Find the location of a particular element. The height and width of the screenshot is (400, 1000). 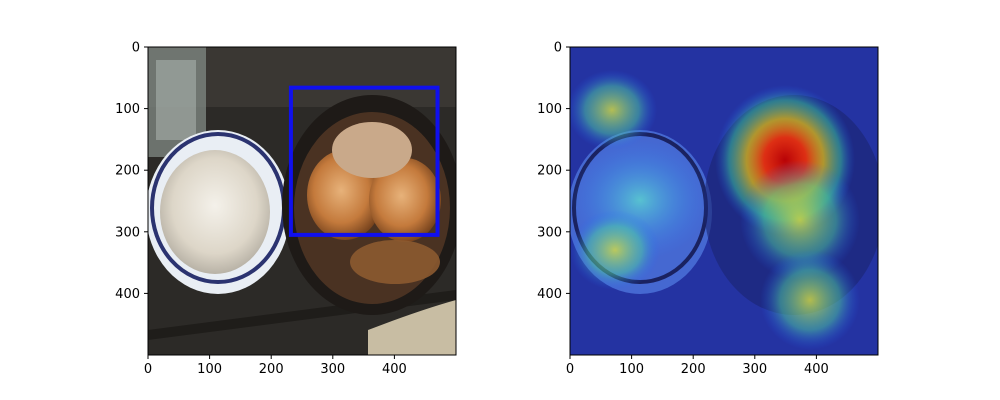

detection-bbox is located at coordinates (364, 161).